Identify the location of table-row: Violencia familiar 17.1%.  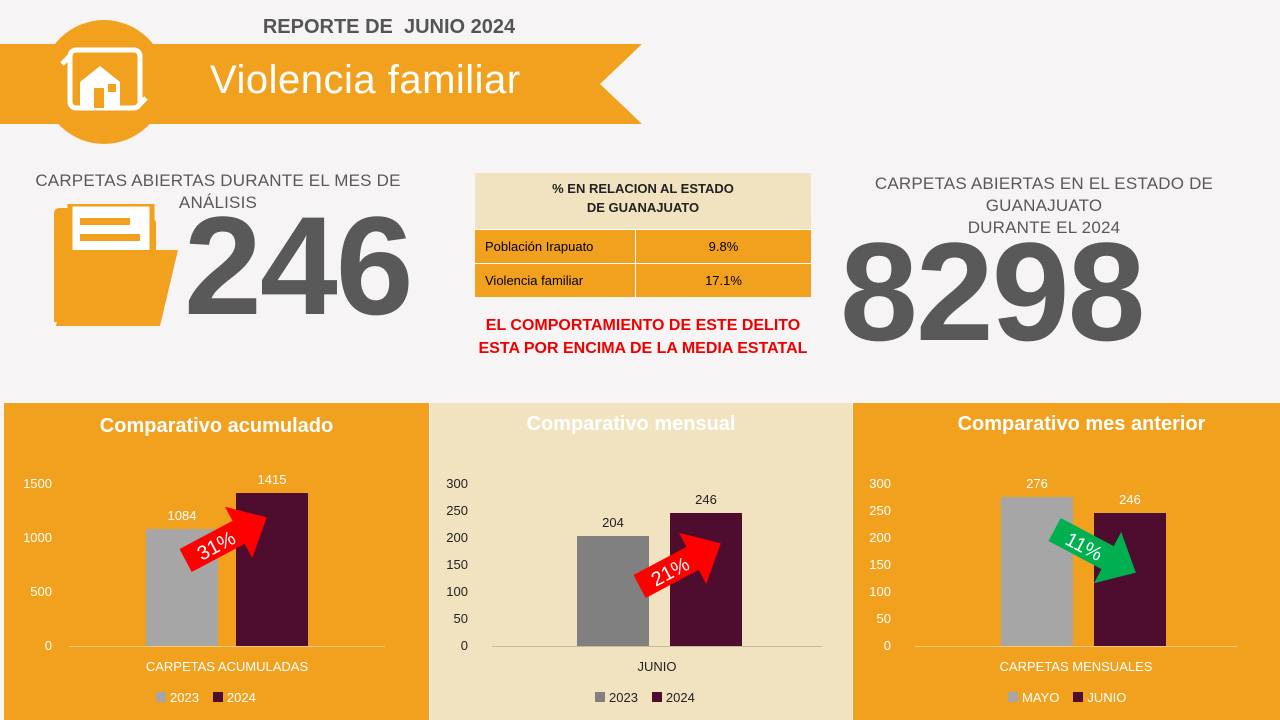
(643, 280).